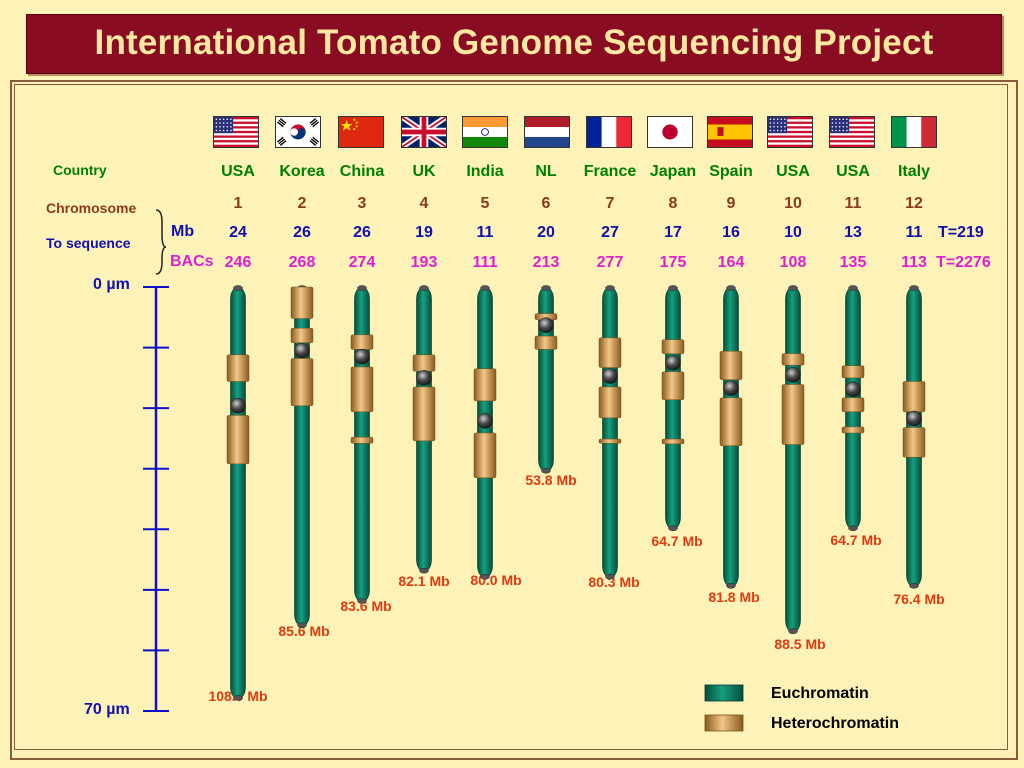 Image resolution: width=1024 pixels, height=768 pixels. I want to click on chromosome-number: 3, so click(362, 203).